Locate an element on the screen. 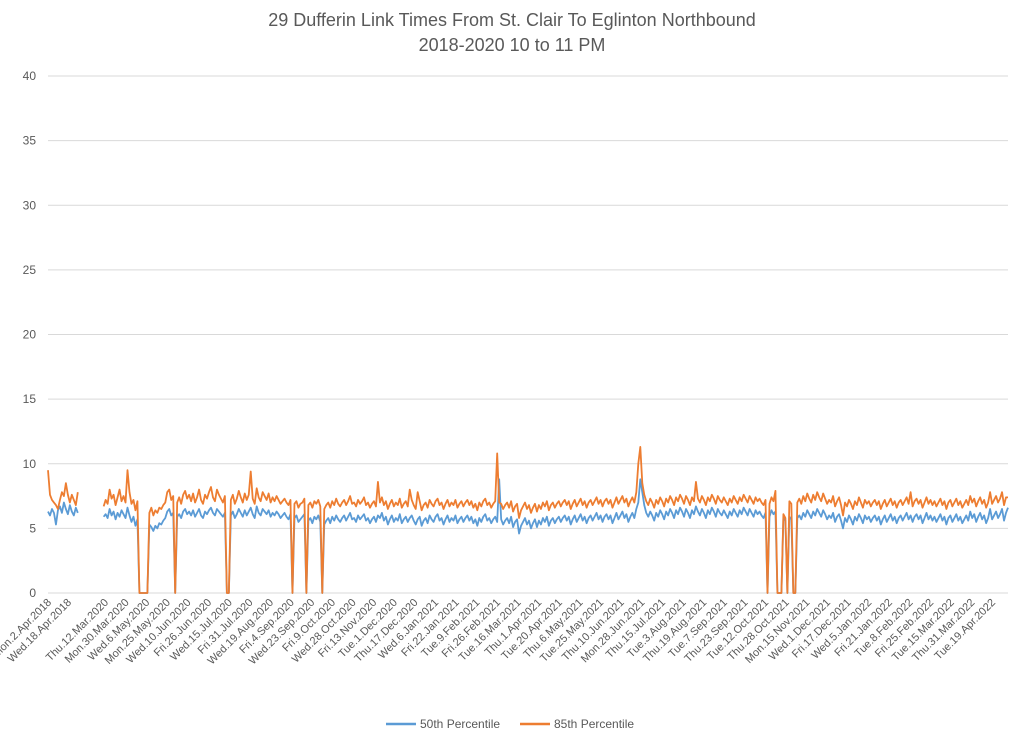 Image resolution: width=1024 pixels, height=744 pixels. legend-label-50th-percentile: 50th Percentile is located at coordinates (460, 724).